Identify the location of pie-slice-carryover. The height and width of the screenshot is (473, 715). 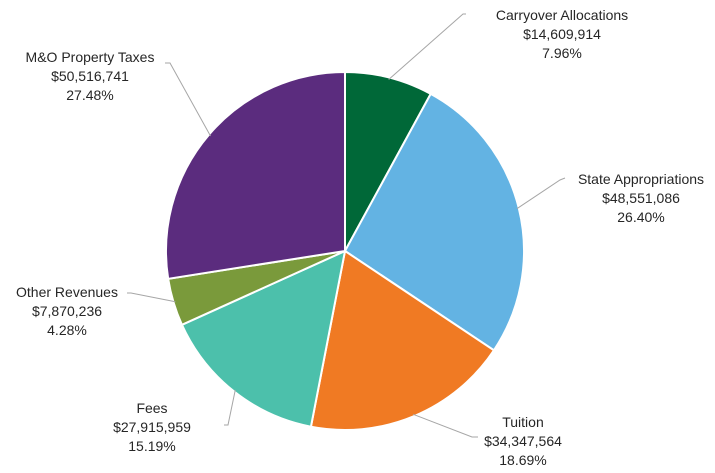
(388, 161).